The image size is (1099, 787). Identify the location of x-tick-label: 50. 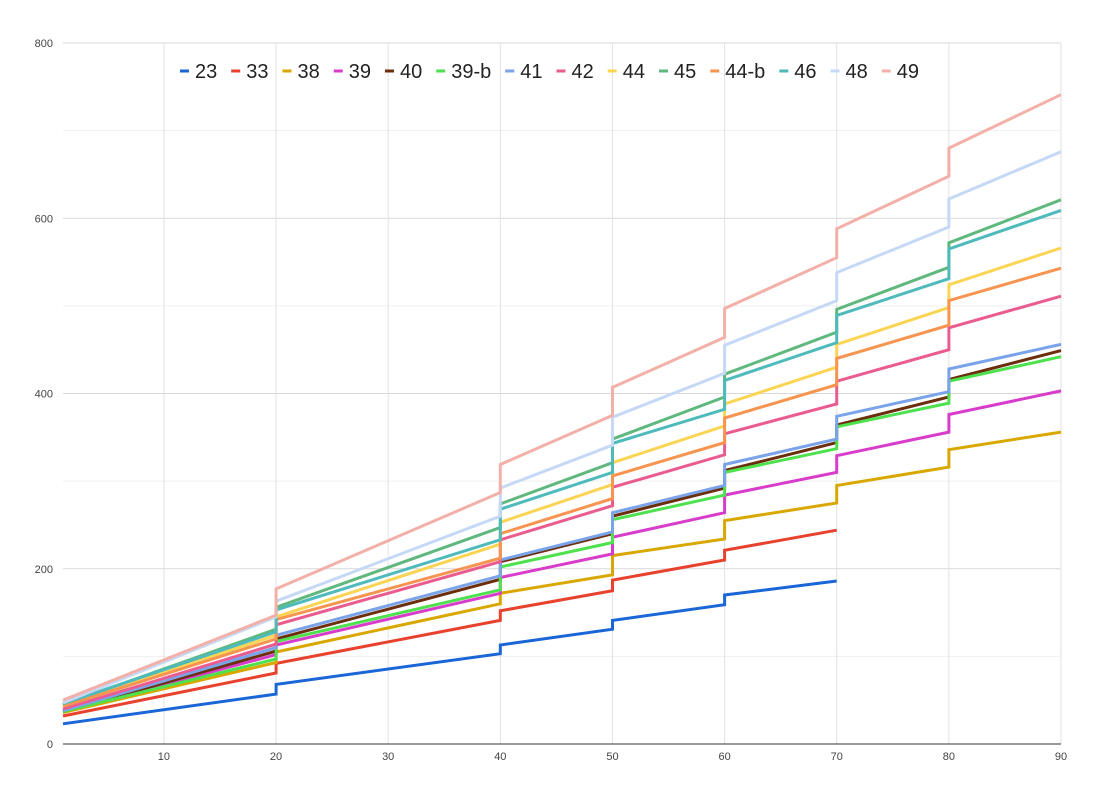
(612, 757).